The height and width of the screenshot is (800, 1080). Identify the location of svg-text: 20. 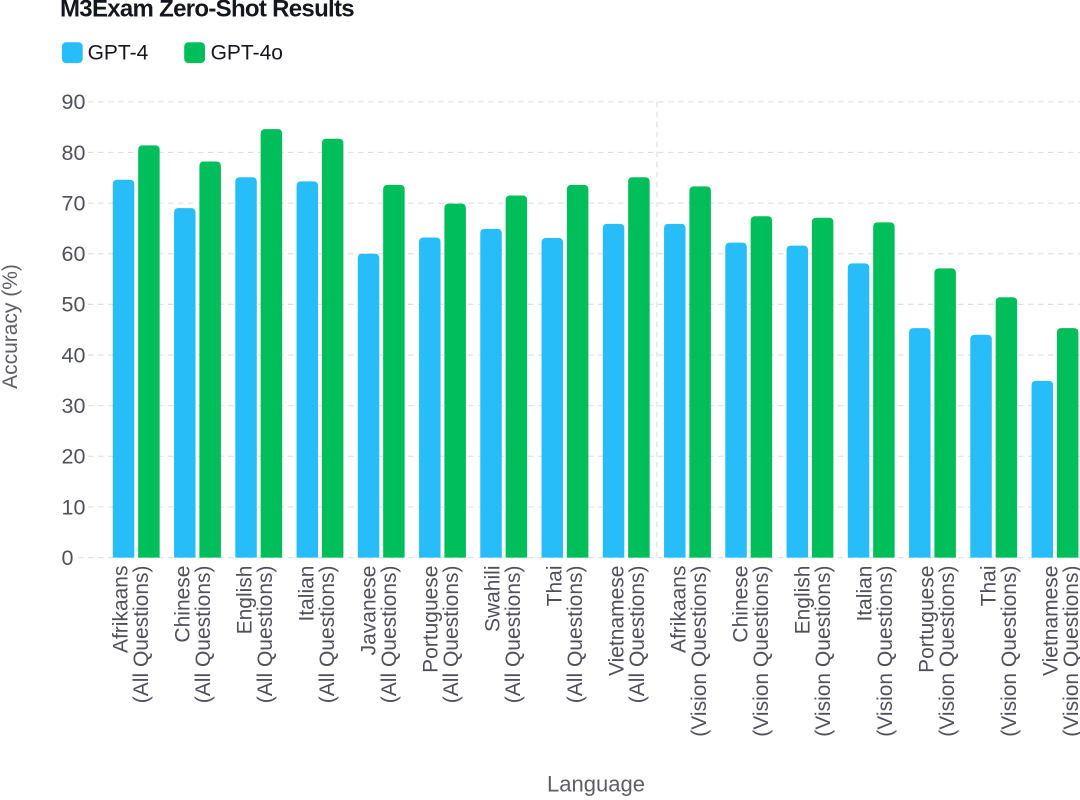
(74, 457).